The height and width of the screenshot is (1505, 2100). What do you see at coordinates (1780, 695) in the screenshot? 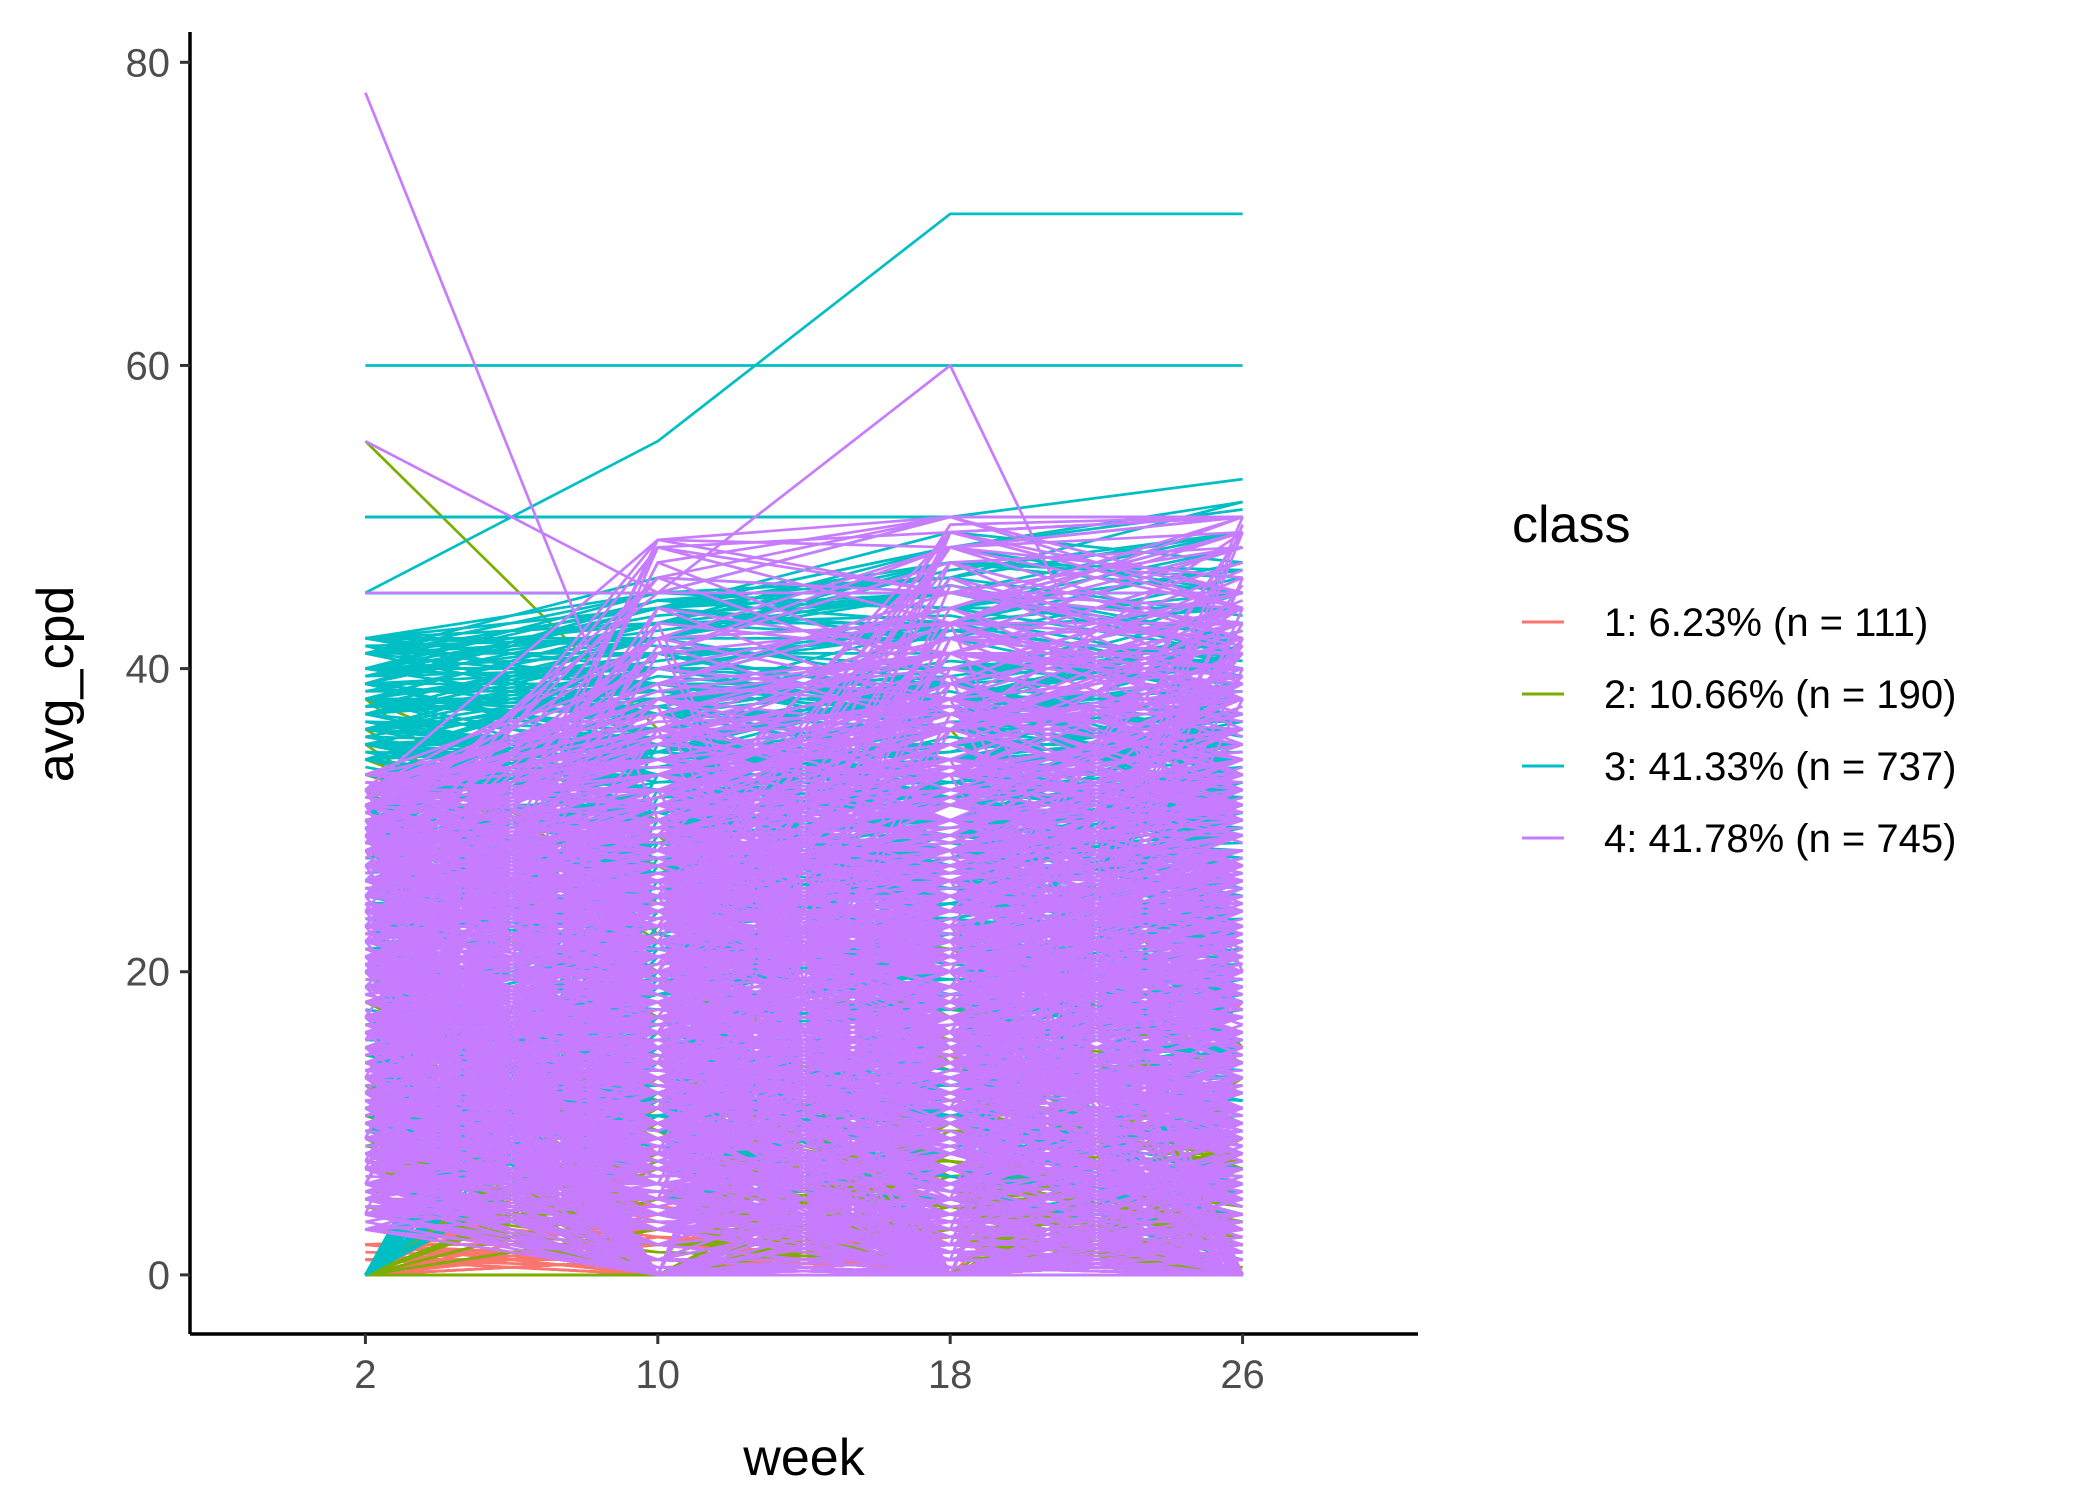
I see `legend-label-2: 2: 10.66% (n = 190)` at bounding box center [1780, 695].